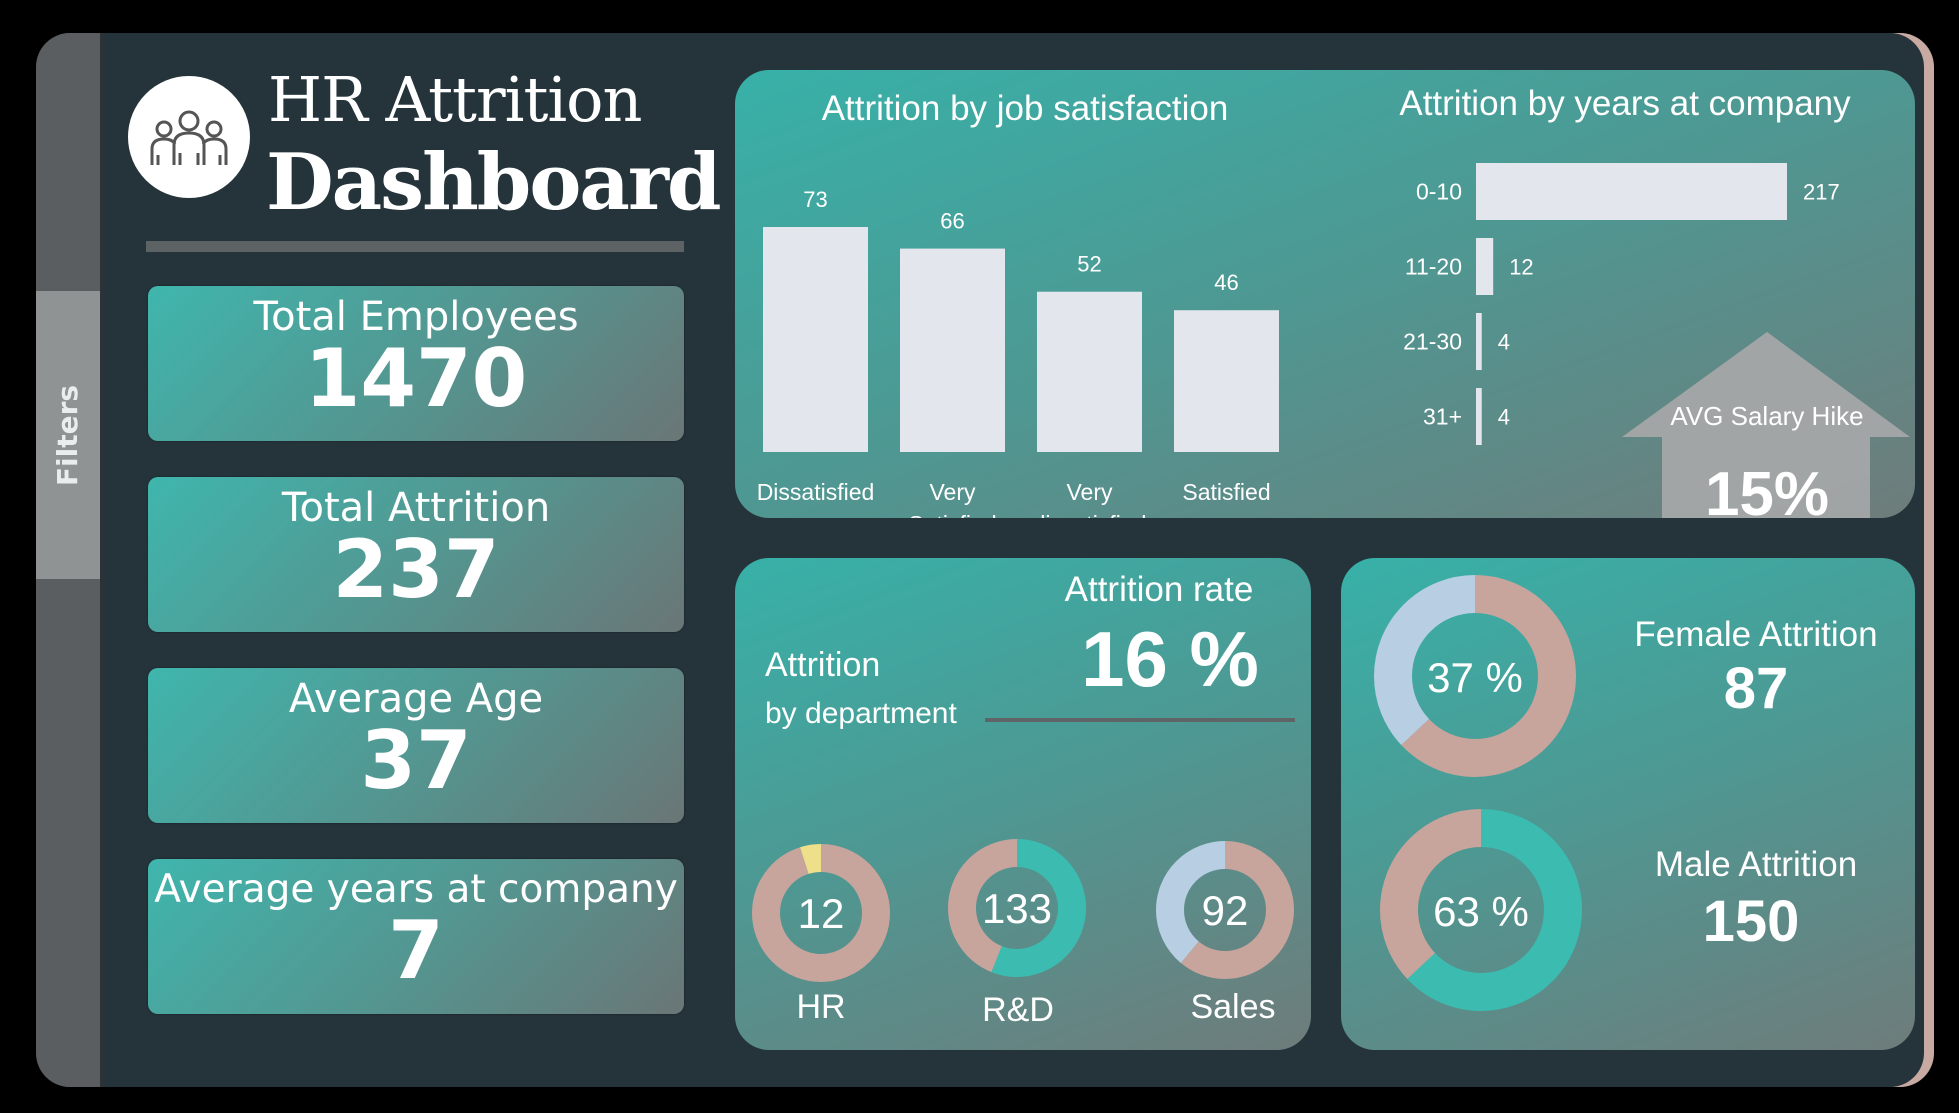 Image resolution: width=1959 pixels, height=1113 pixels. What do you see at coordinates (1756, 688) in the screenshot?
I see `female-attrition-value: 87` at bounding box center [1756, 688].